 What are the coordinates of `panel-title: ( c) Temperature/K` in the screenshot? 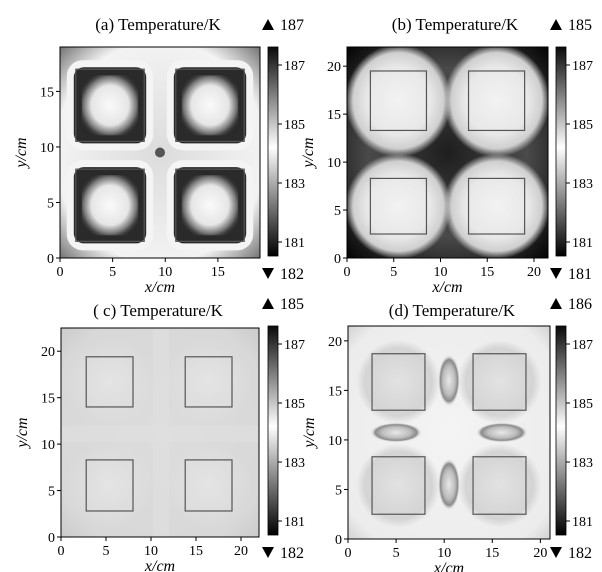 It's located at (158, 310).